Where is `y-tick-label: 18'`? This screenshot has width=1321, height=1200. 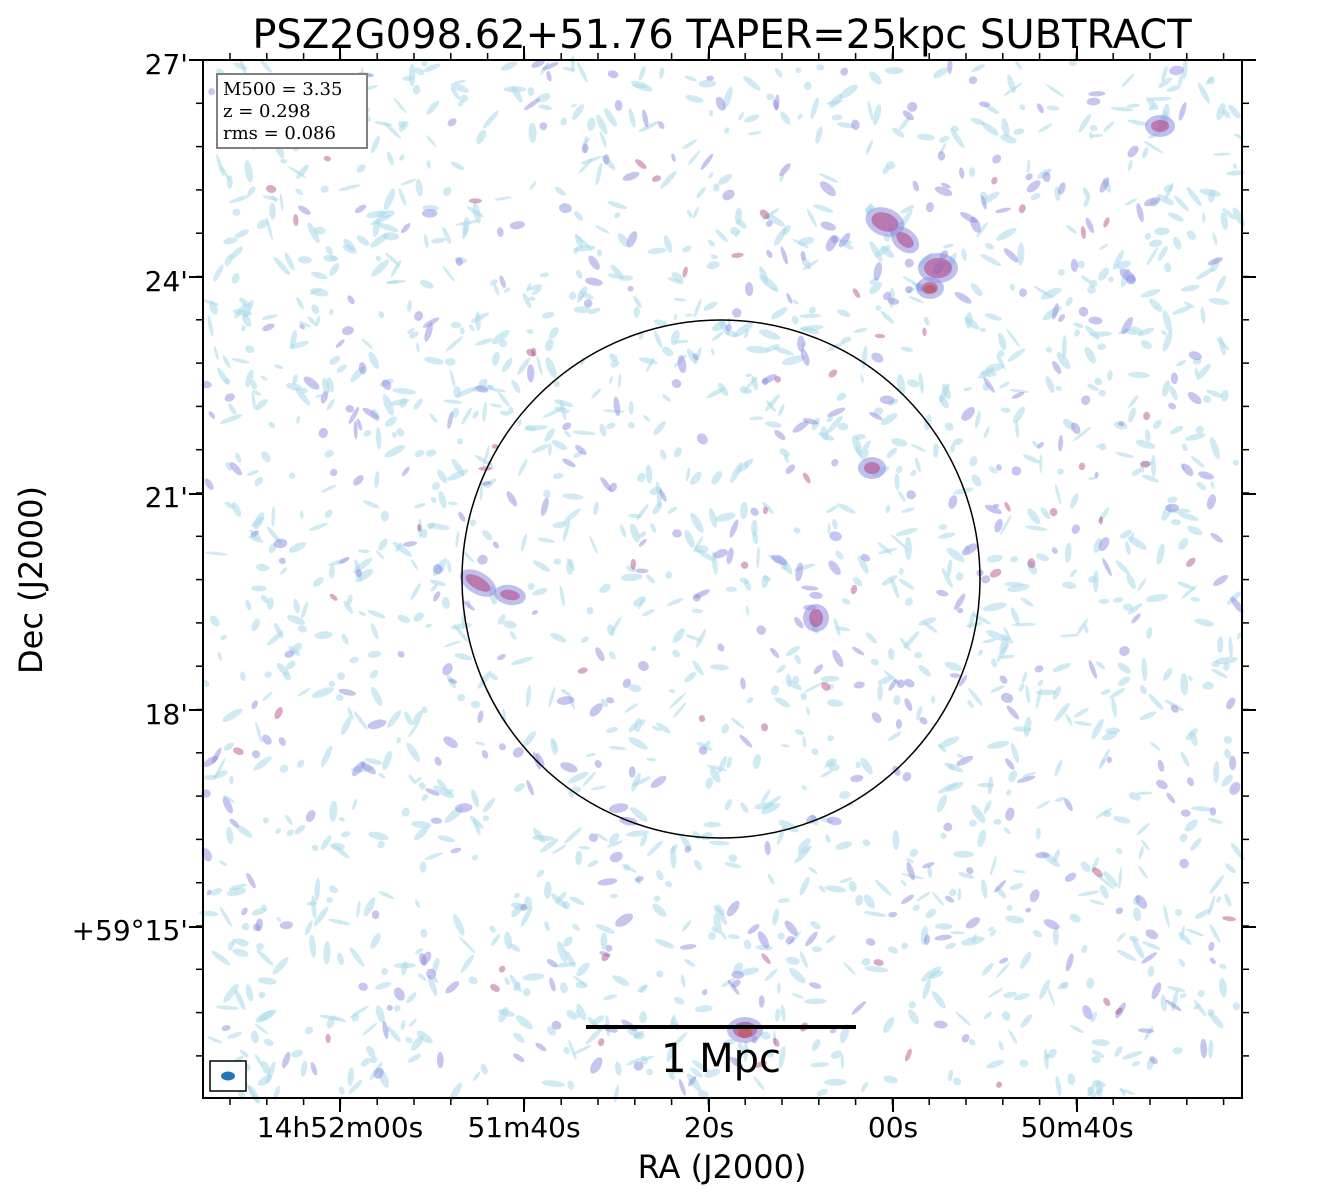
y-tick-label: 18' is located at coordinates (166, 714).